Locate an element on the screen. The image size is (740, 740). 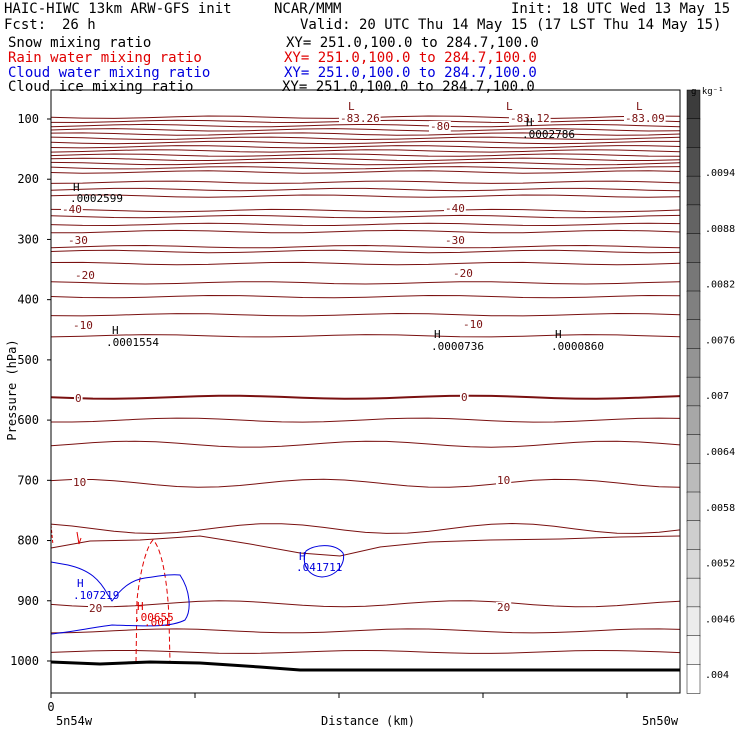
colorbar-unit: g kg⁻¹ is located at coordinates (707, 92).